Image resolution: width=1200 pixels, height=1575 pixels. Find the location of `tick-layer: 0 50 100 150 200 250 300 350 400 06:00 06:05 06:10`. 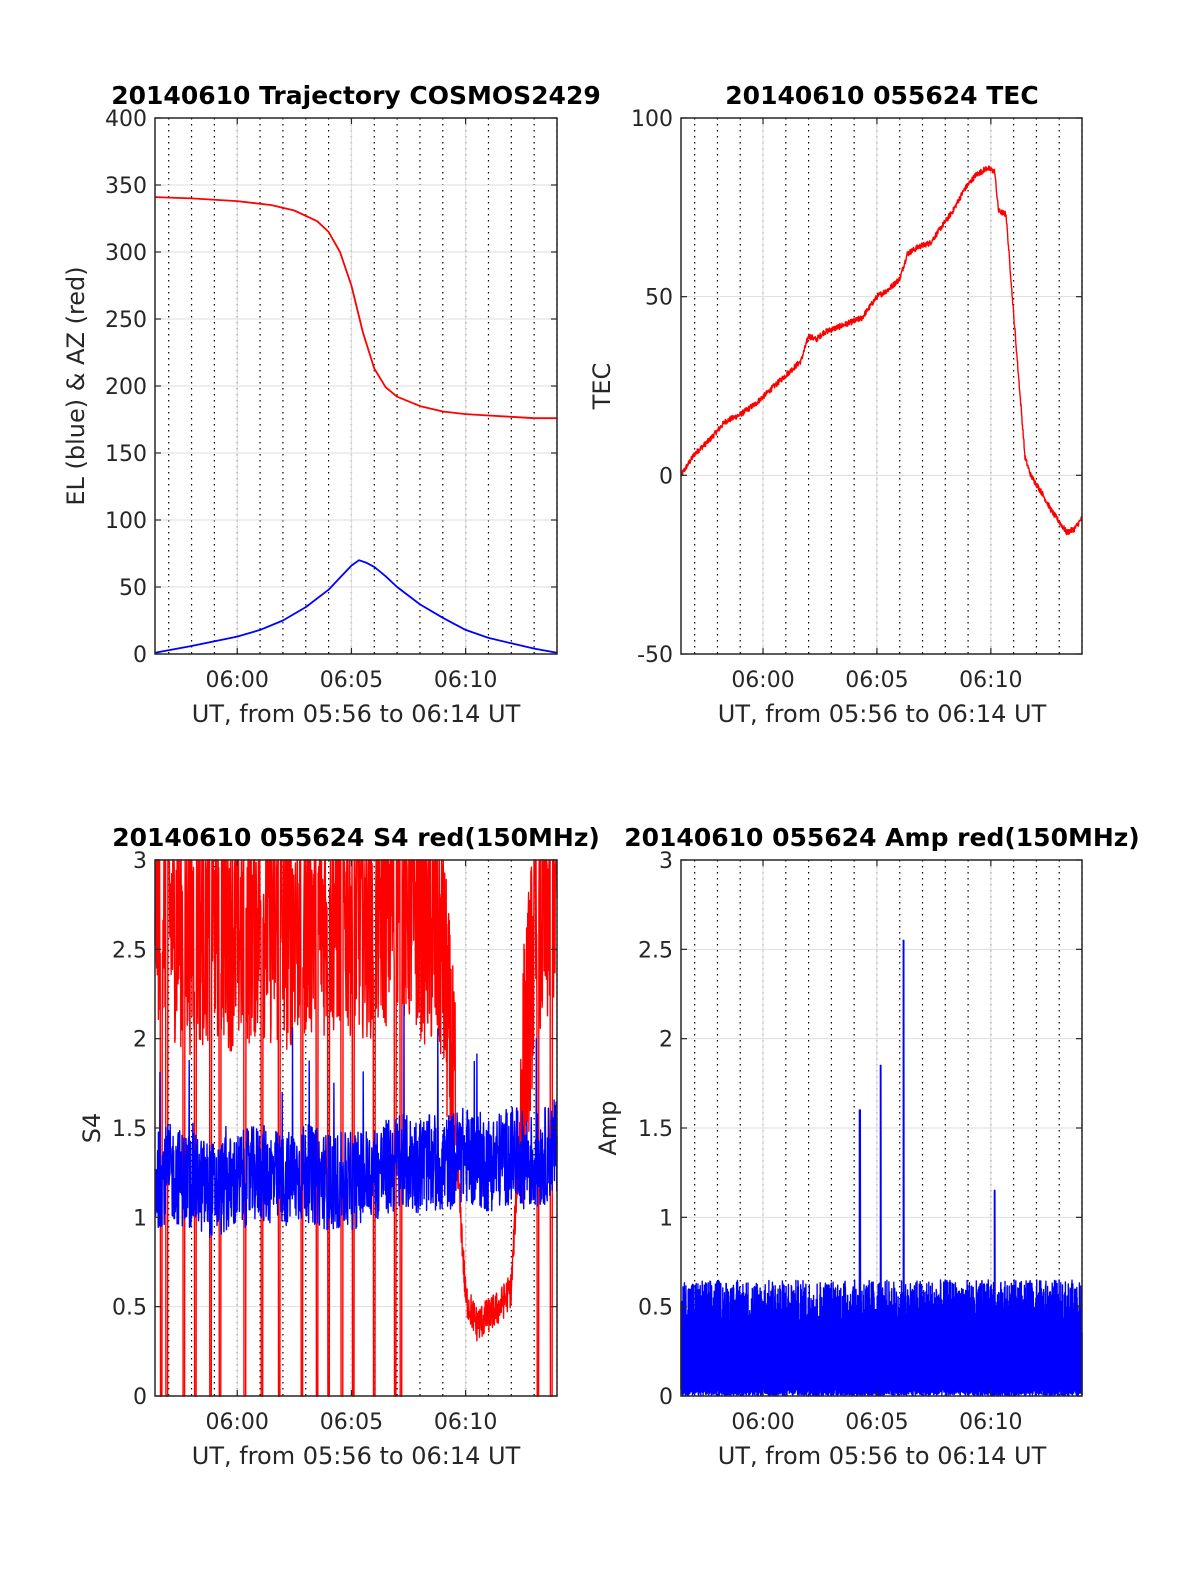

tick-layer: 0 50 100 150 200 250 300 350 400 06:00 06:05 06:10 is located at coordinates (331, 400).